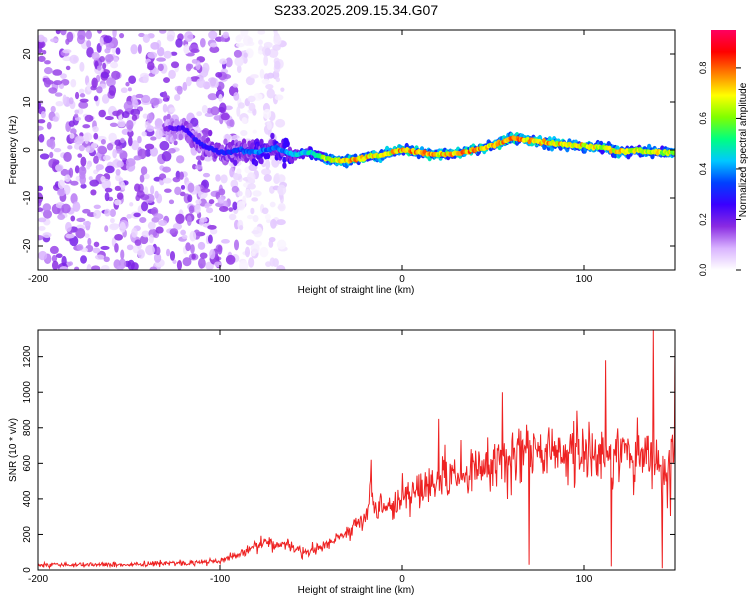 Image resolution: width=750 pixels, height=600 pixels. I want to click on colorbar-tick-label: 0.8, so click(703, 68).